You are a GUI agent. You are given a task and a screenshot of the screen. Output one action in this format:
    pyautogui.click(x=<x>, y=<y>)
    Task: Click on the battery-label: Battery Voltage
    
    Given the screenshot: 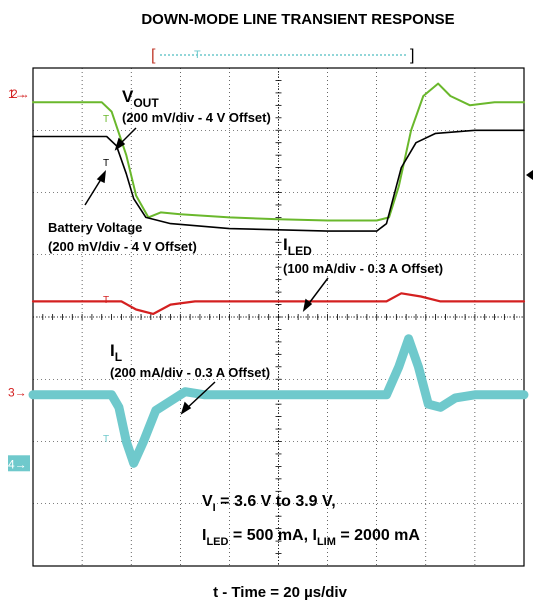 What is the action you would take?
    pyautogui.click(x=95, y=227)
    